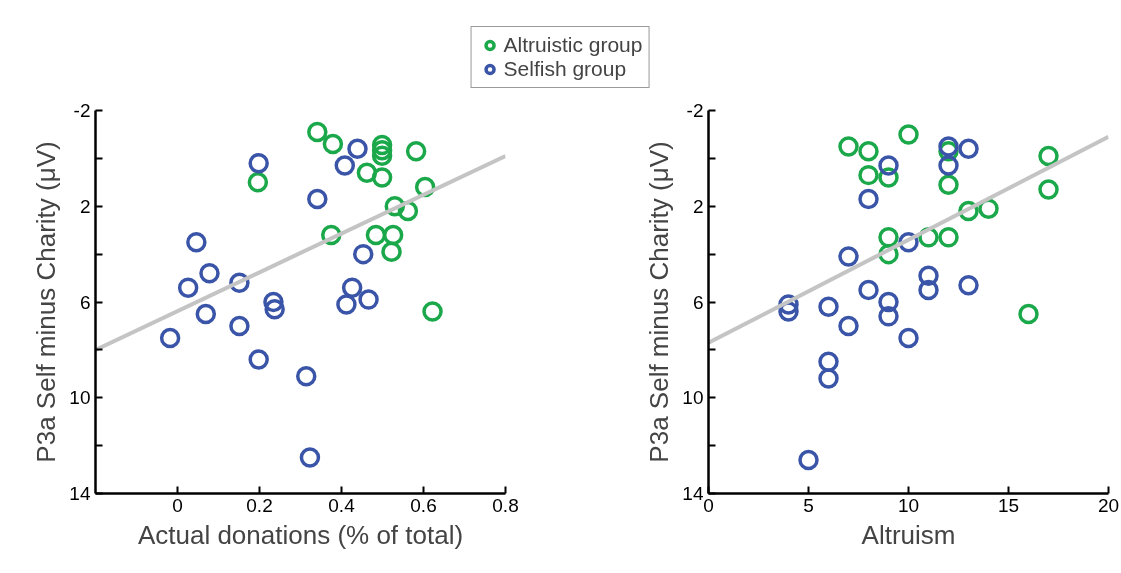  What do you see at coordinates (908, 505) in the screenshot?
I see `x-tick-label: 10` at bounding box center [908, 505].